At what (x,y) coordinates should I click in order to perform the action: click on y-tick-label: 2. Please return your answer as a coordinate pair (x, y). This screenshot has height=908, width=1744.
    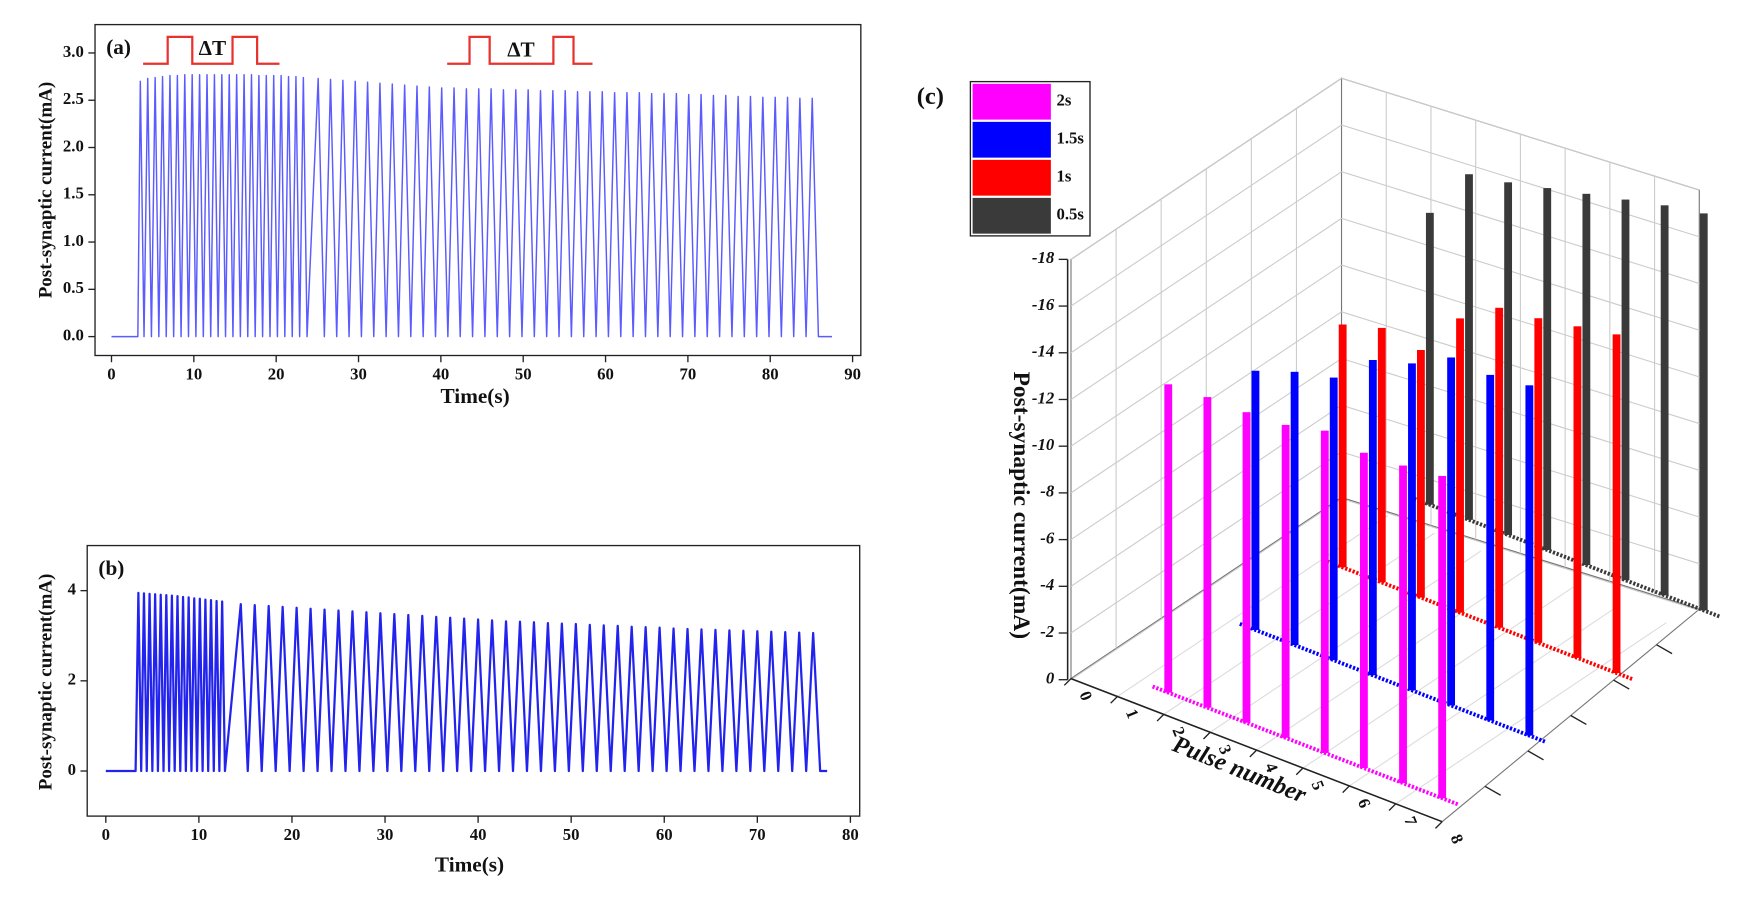
    Looking at the image, I should click on (72, 679).